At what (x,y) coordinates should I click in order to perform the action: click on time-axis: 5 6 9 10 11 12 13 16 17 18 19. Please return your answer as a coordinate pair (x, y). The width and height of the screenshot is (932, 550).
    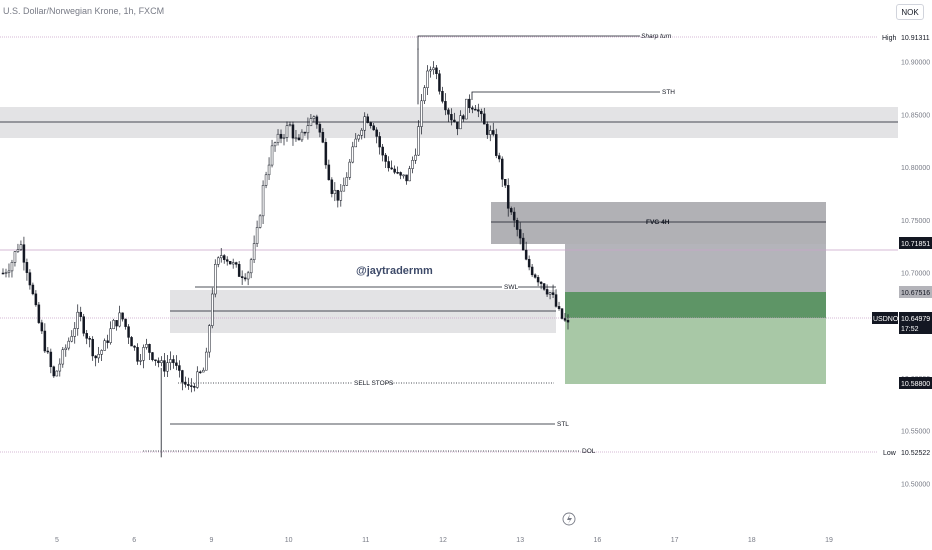
    Looking at the image, I should click on (444, 540).